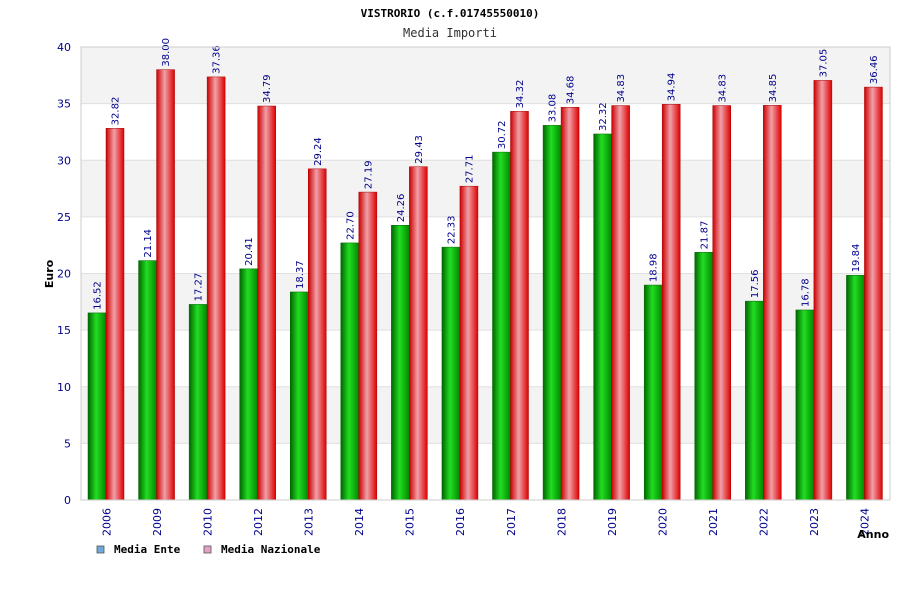  I want to click on bar-media-nazionale-2022, so click(772, 303).